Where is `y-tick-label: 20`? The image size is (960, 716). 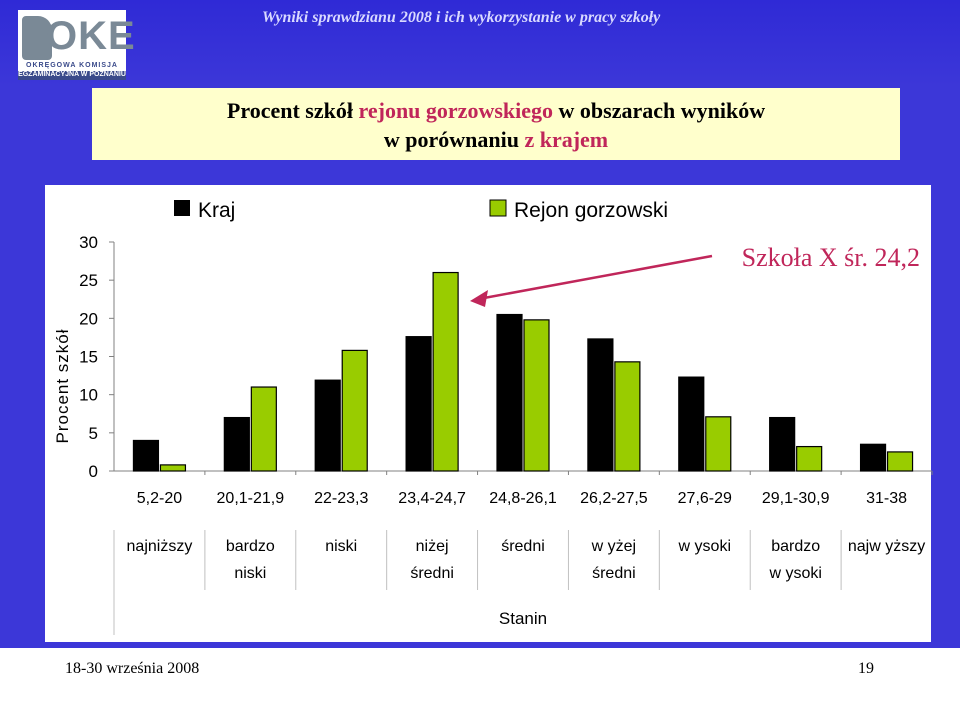
y-tick-label: 20 is located at coordinates (88, 318).